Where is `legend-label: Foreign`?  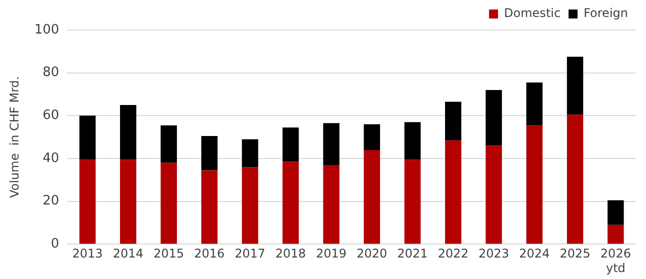 legend-label: Foreign is located at coordinates (606, 13).